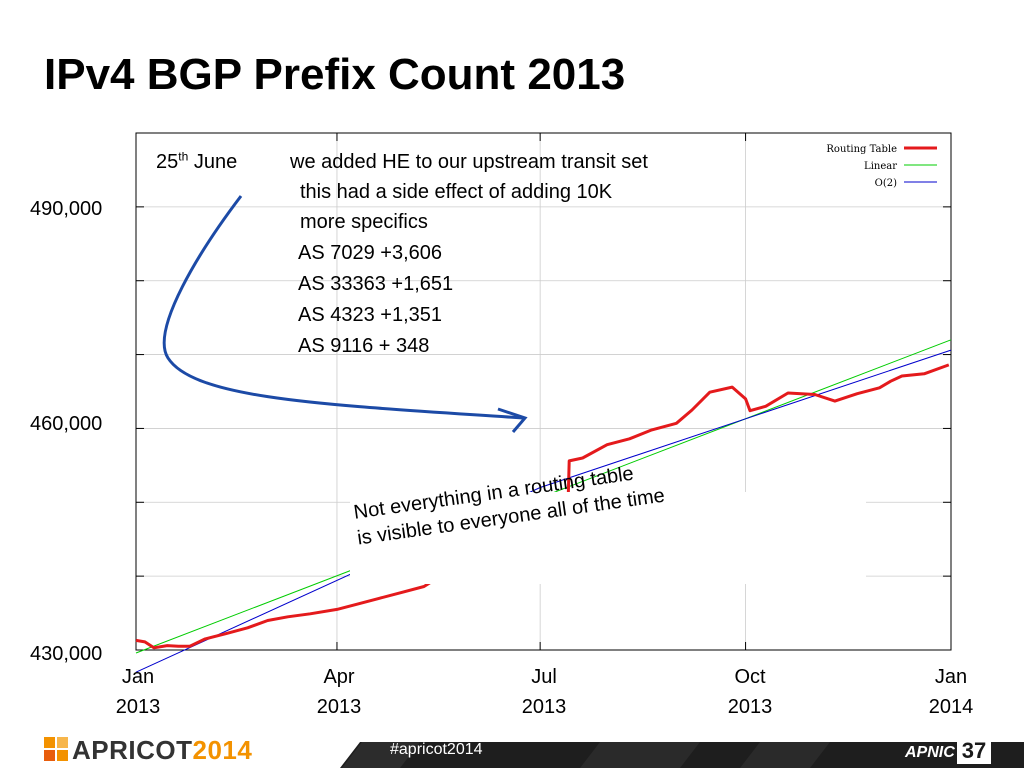 Image resolution: width=1024 pixels, height=768 pixels. I want to click on note-background, so click(608, 538).